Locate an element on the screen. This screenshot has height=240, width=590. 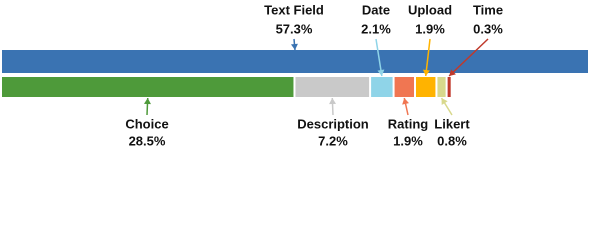
category-label: Description is located at coordinates (333, 123).